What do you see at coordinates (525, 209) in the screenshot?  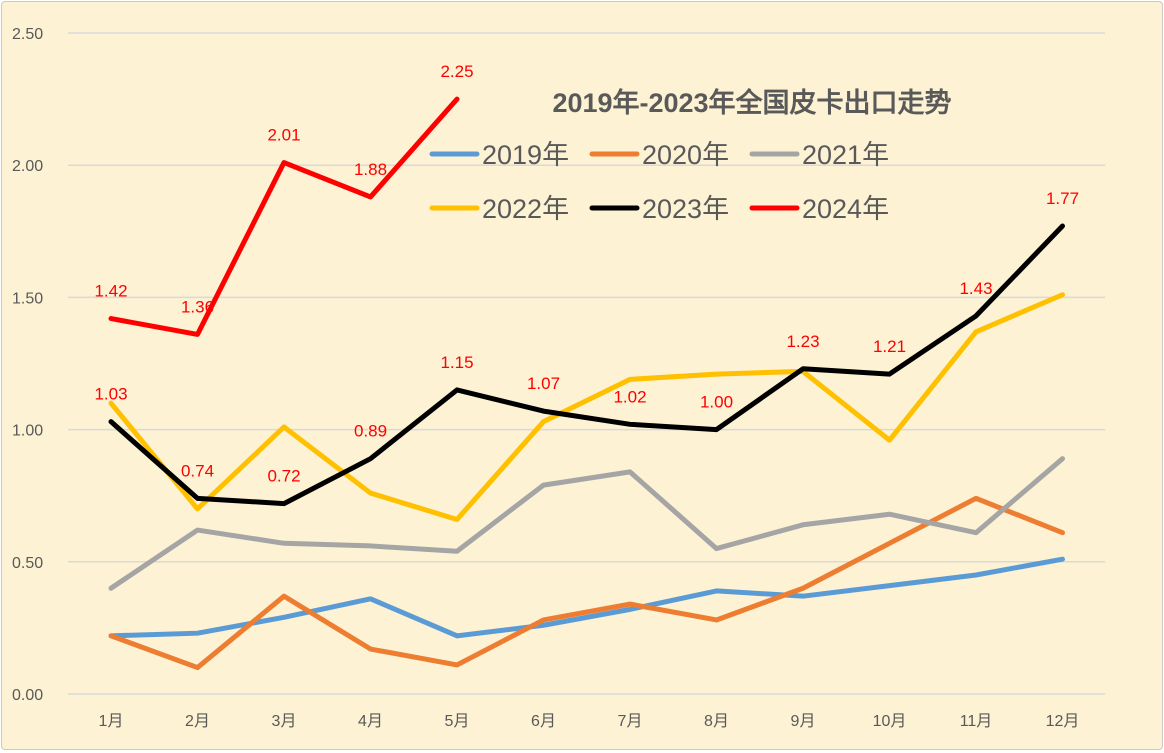 I see `legend-label: 2022年` at bounding box center [525, 209].